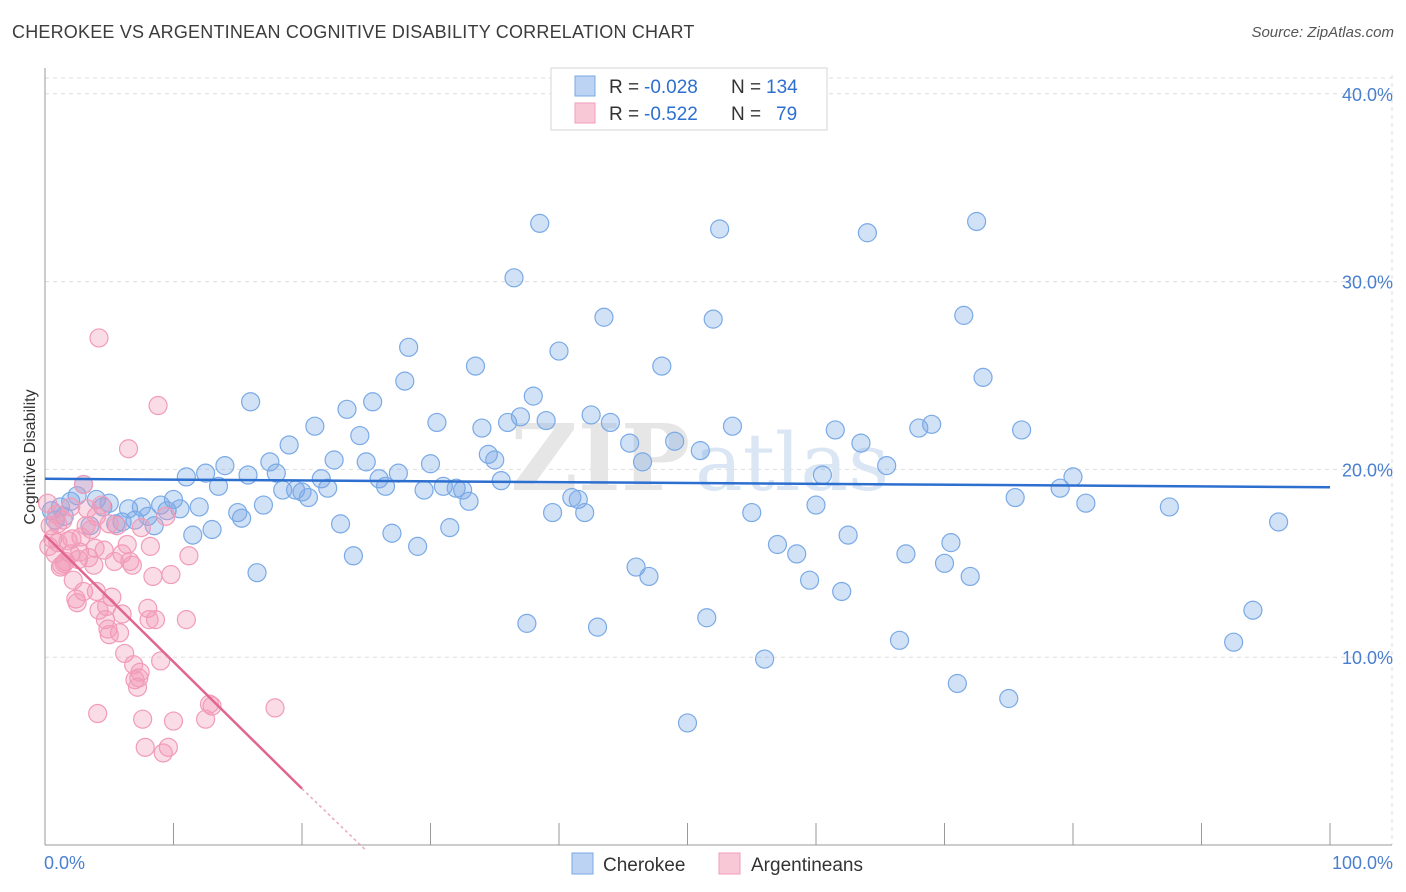  I want to click on series-legend: Cherokee Argentineans, so click(717, 864).